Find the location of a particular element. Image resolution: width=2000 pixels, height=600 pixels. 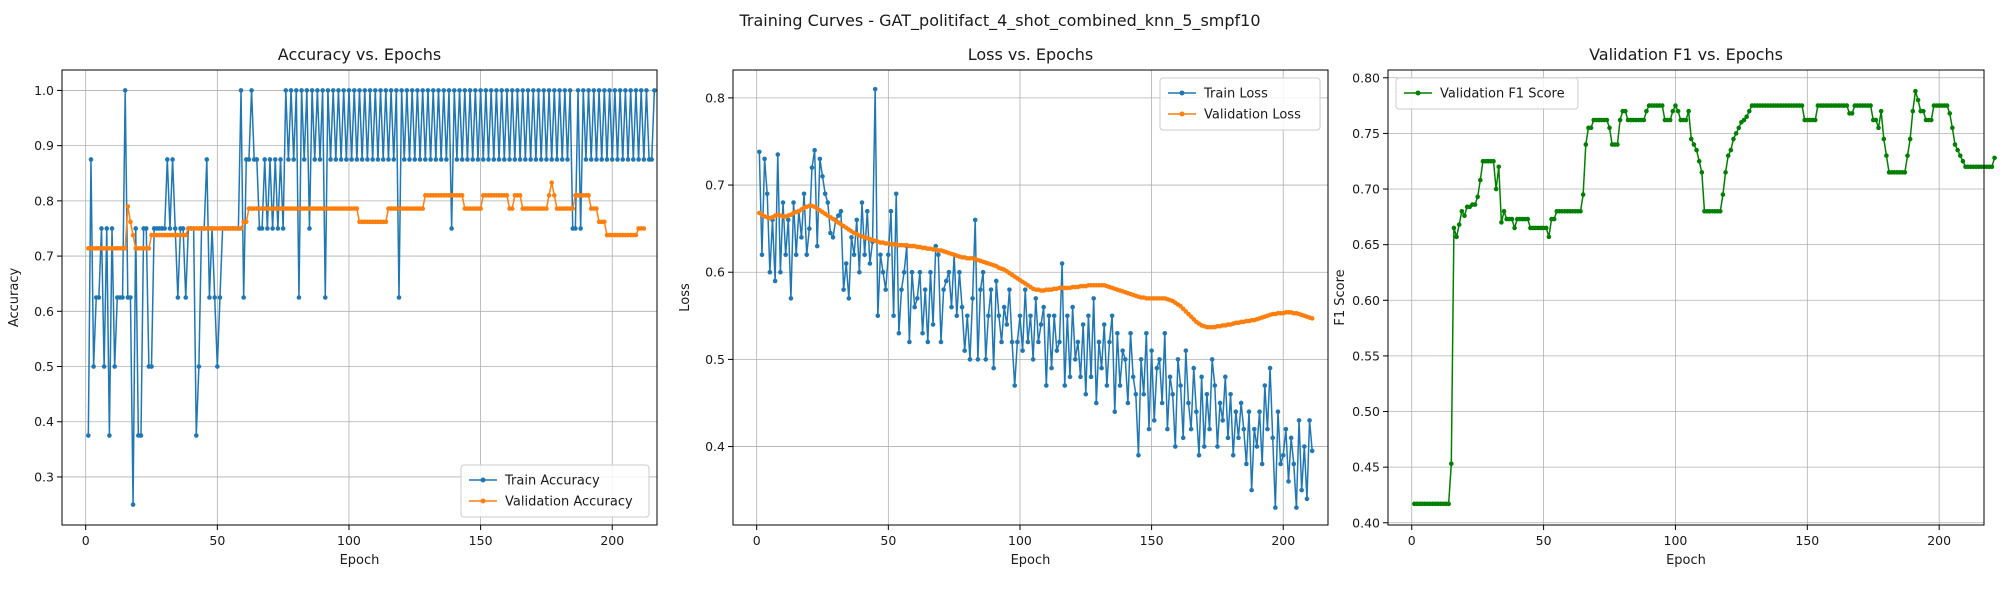

x-tick-label: 100 is located at coordinates (1676, 540).